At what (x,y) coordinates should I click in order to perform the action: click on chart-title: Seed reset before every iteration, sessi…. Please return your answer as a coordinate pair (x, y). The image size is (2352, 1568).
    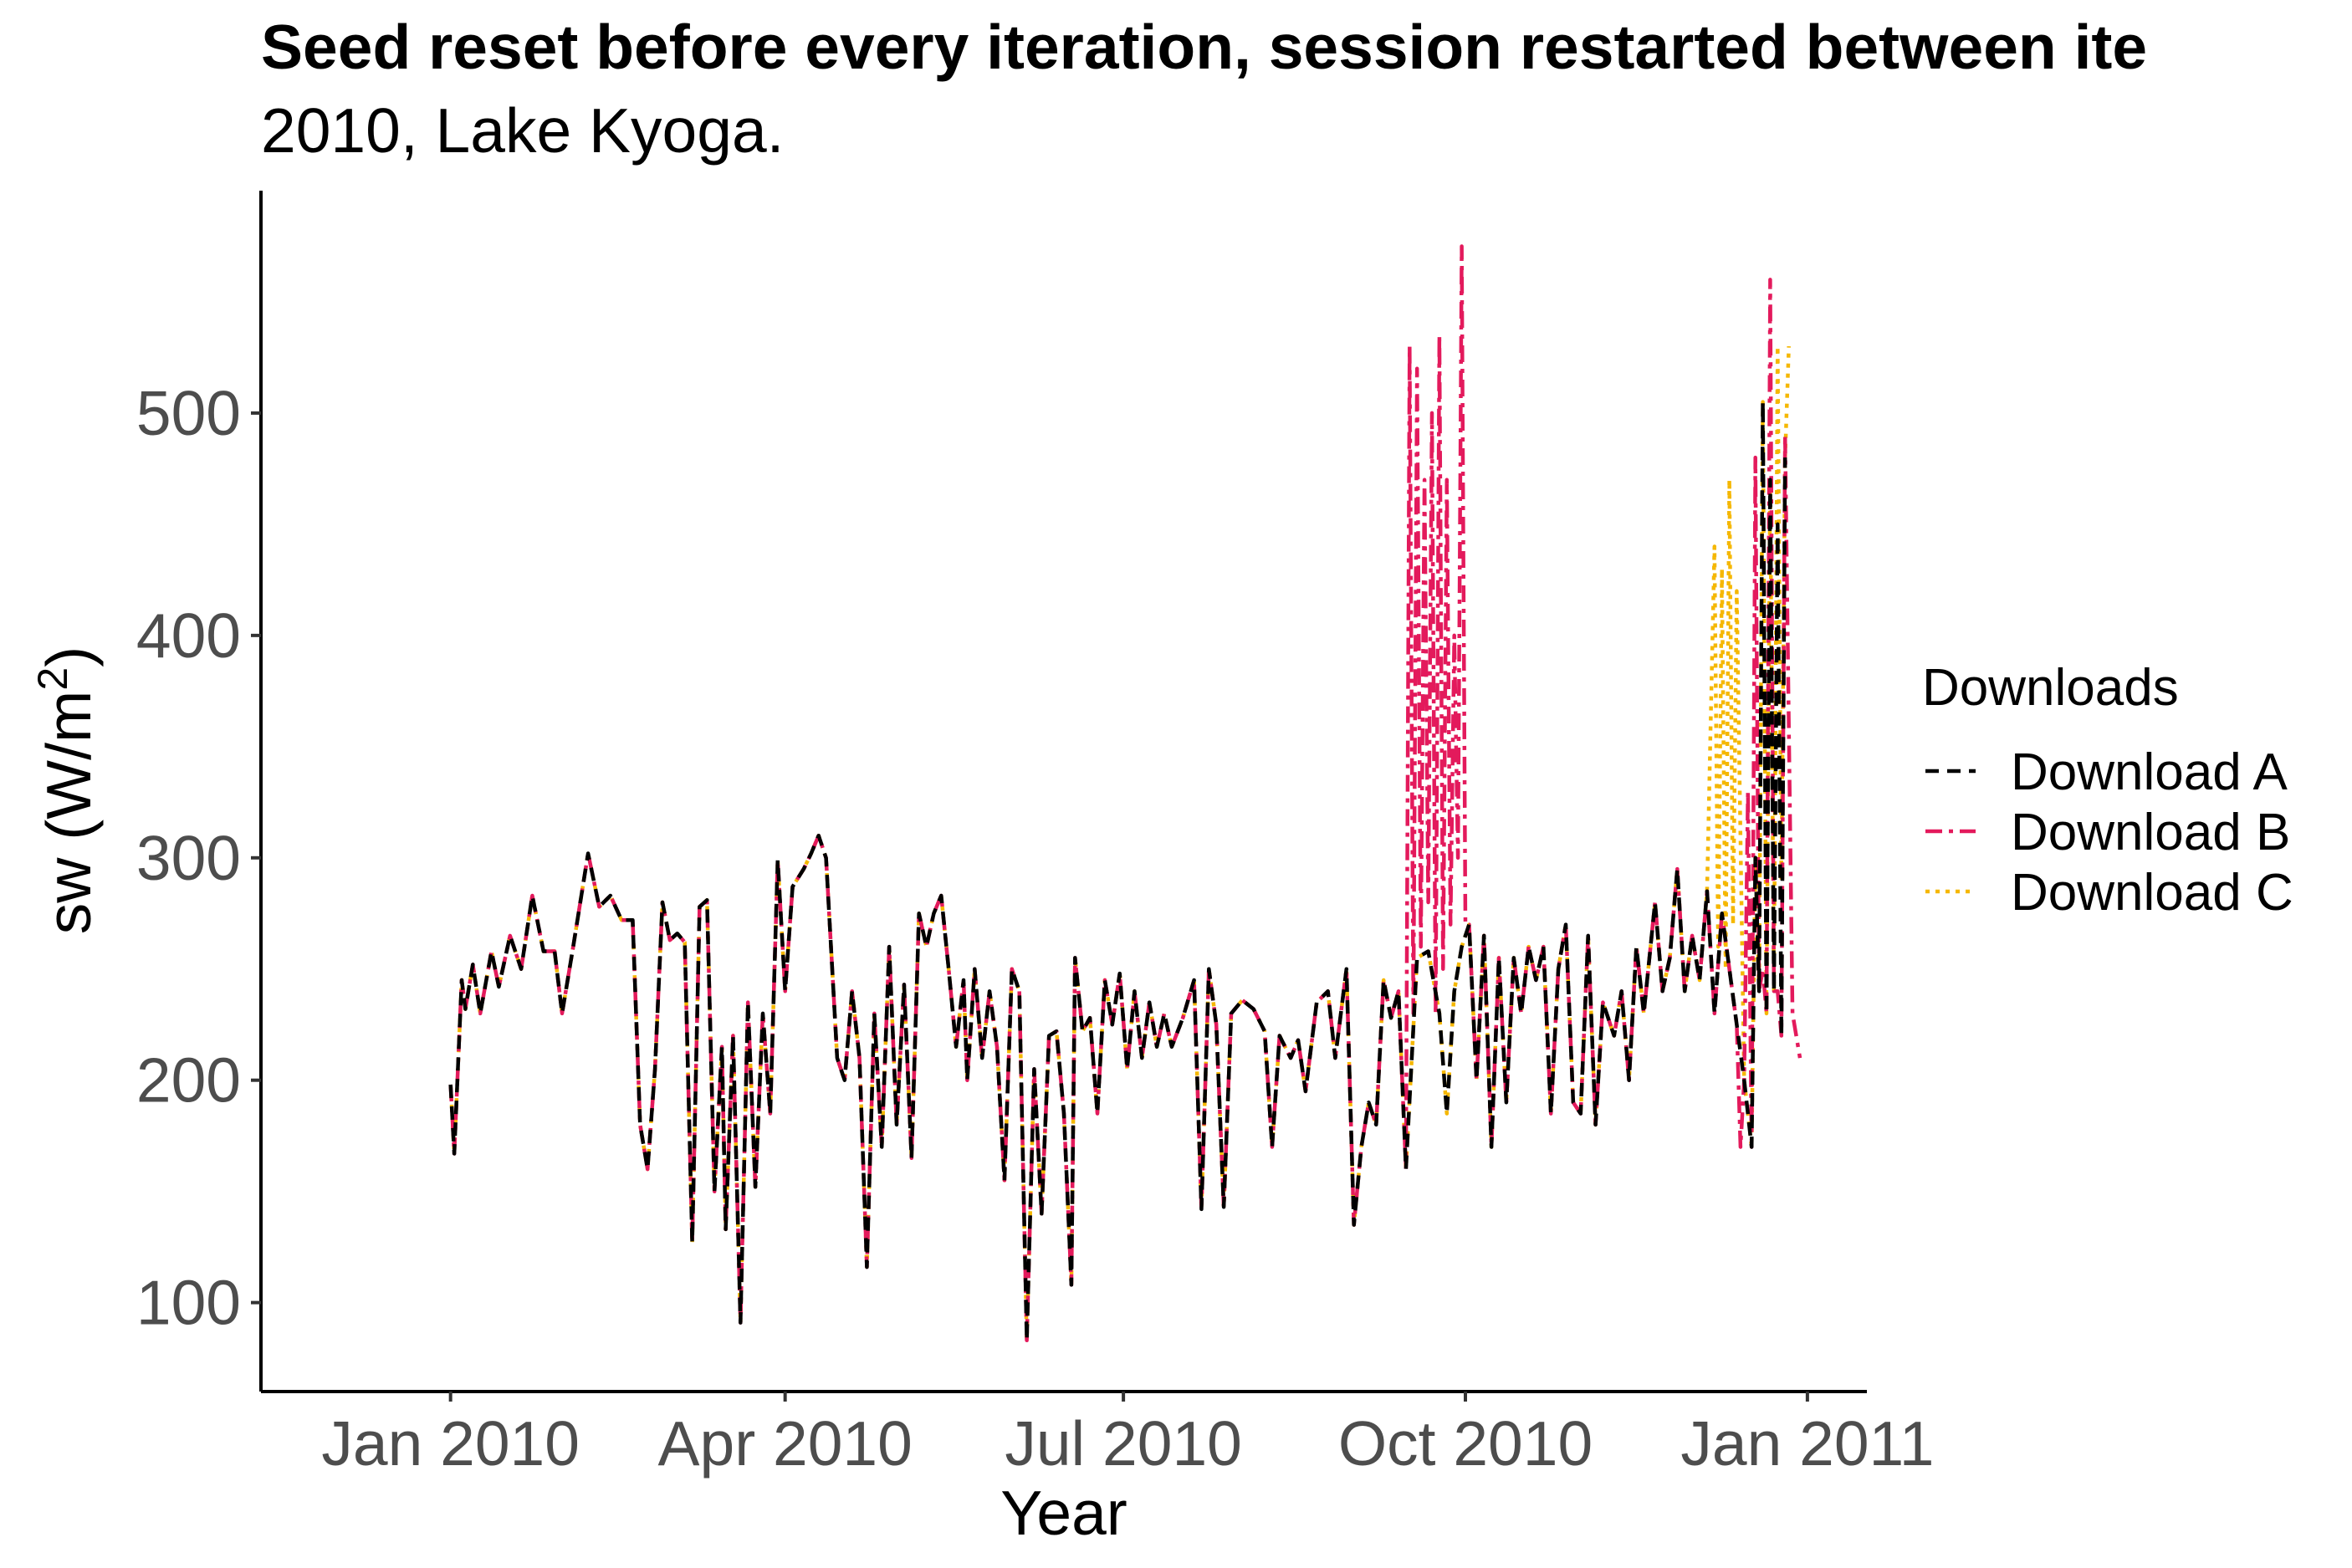
    Looking at the image, I should click on (1204, 47).